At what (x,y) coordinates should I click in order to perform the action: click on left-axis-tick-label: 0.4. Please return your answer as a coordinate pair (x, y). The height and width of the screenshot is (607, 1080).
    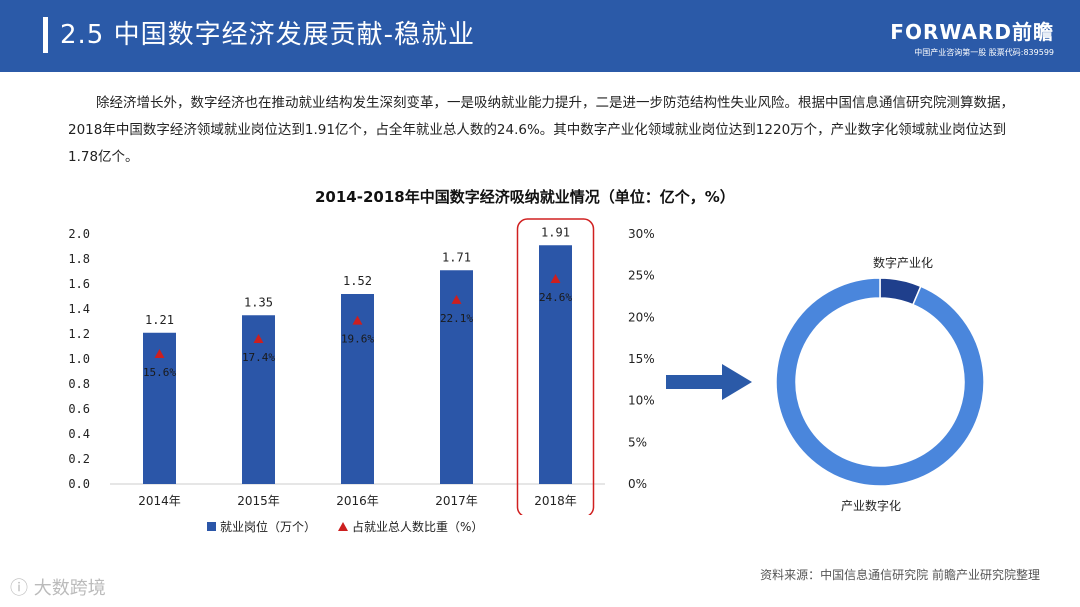
    Looking at the image, I should click on (79, 434).